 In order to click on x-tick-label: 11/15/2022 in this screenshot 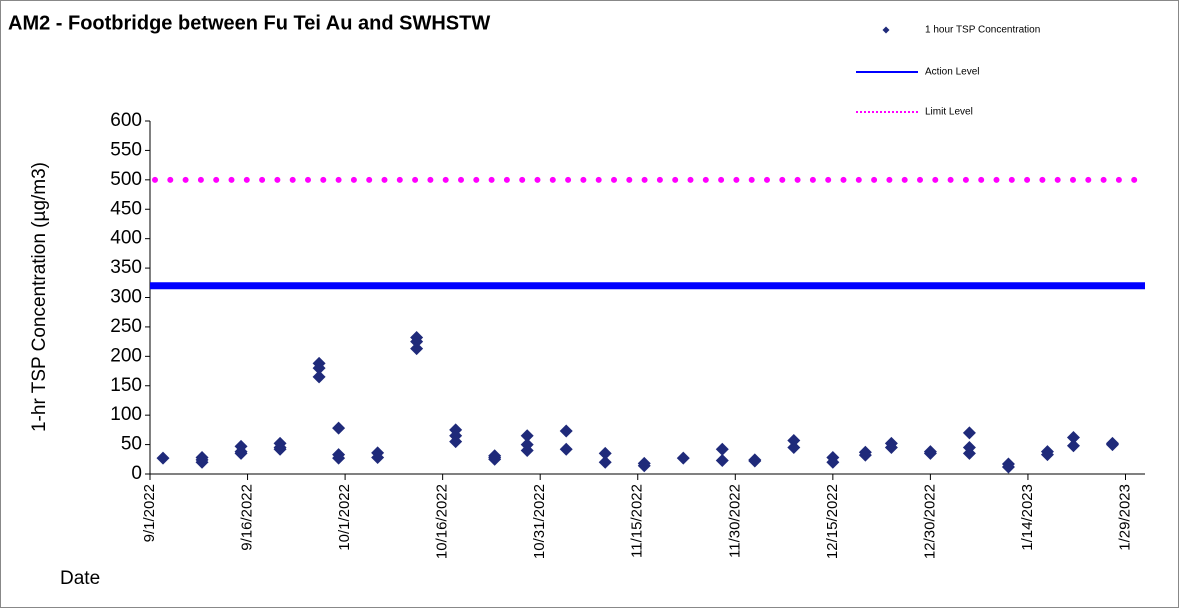, I will do `click(637, 521)`.